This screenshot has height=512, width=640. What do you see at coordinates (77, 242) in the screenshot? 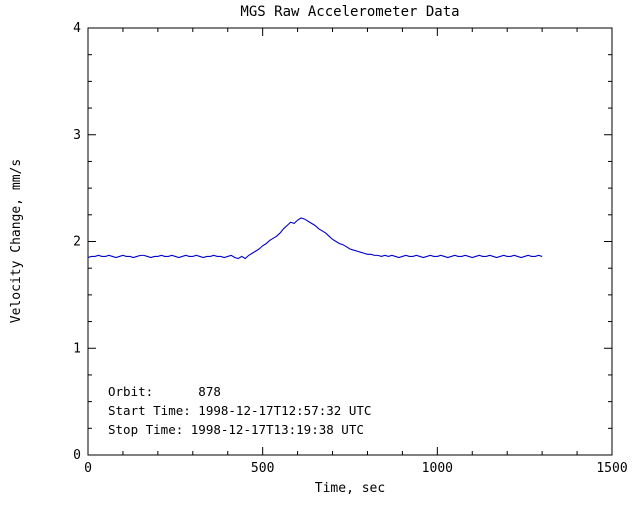
I see `y-tick-label: 2` at bounding box center [77, 242].